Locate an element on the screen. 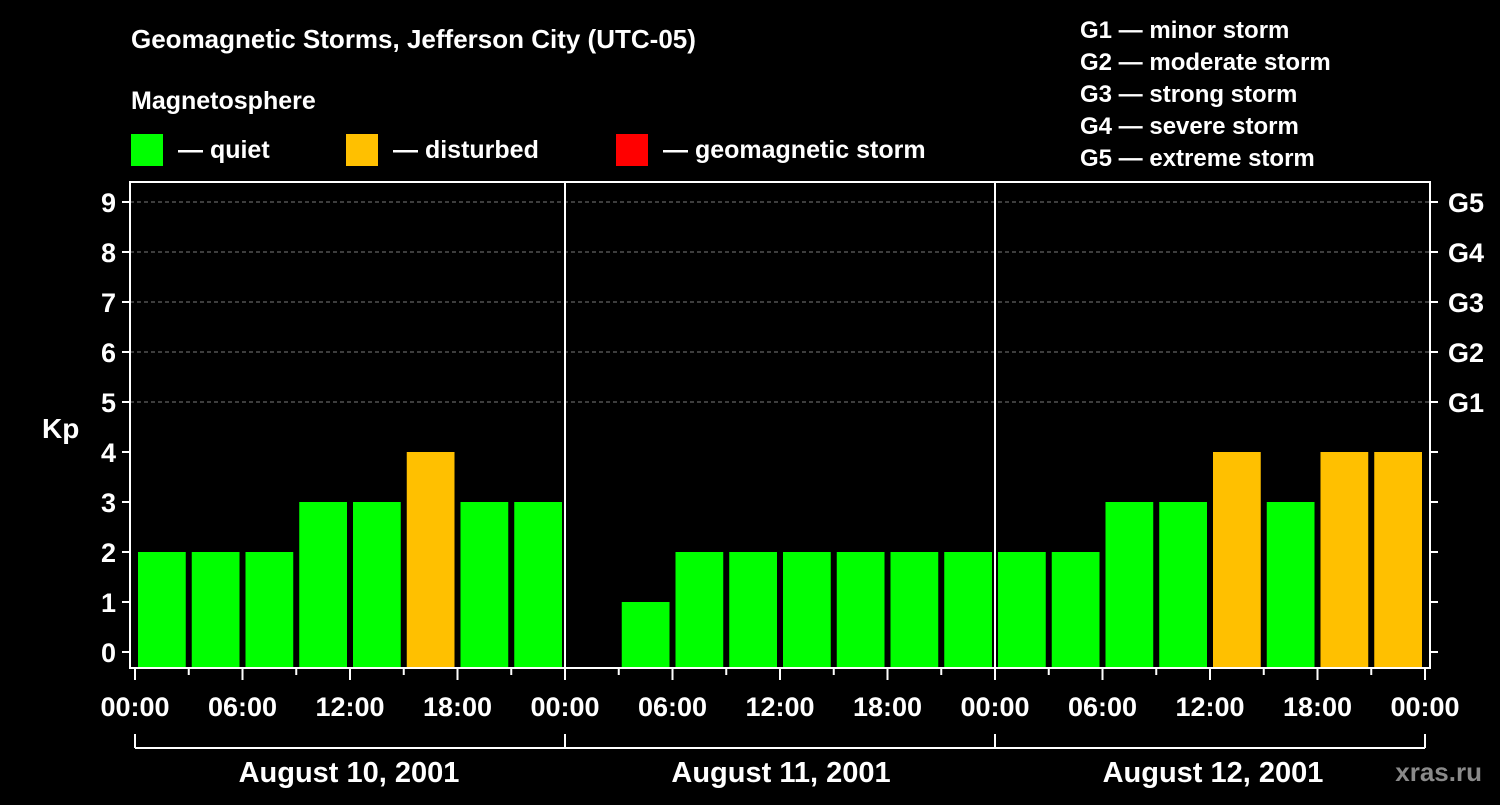 This screenshot has width=1500, height=805. y-tick-label-0: 0 is located at coordinates (108, 653).